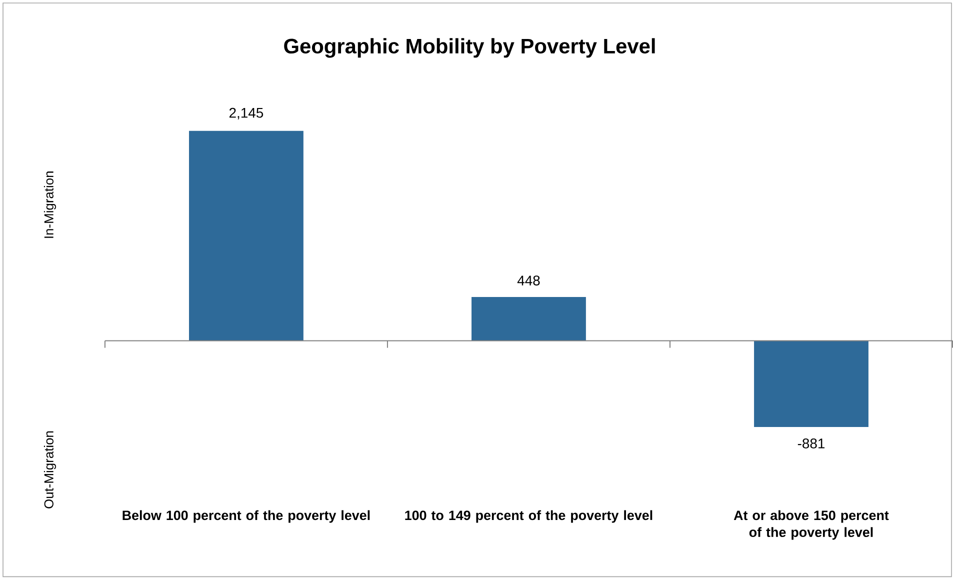 This screenshot has height=580, width=953. Describe the element at coordinates (528, 281) in the screenshot. I see `data-label: 448` at that location.